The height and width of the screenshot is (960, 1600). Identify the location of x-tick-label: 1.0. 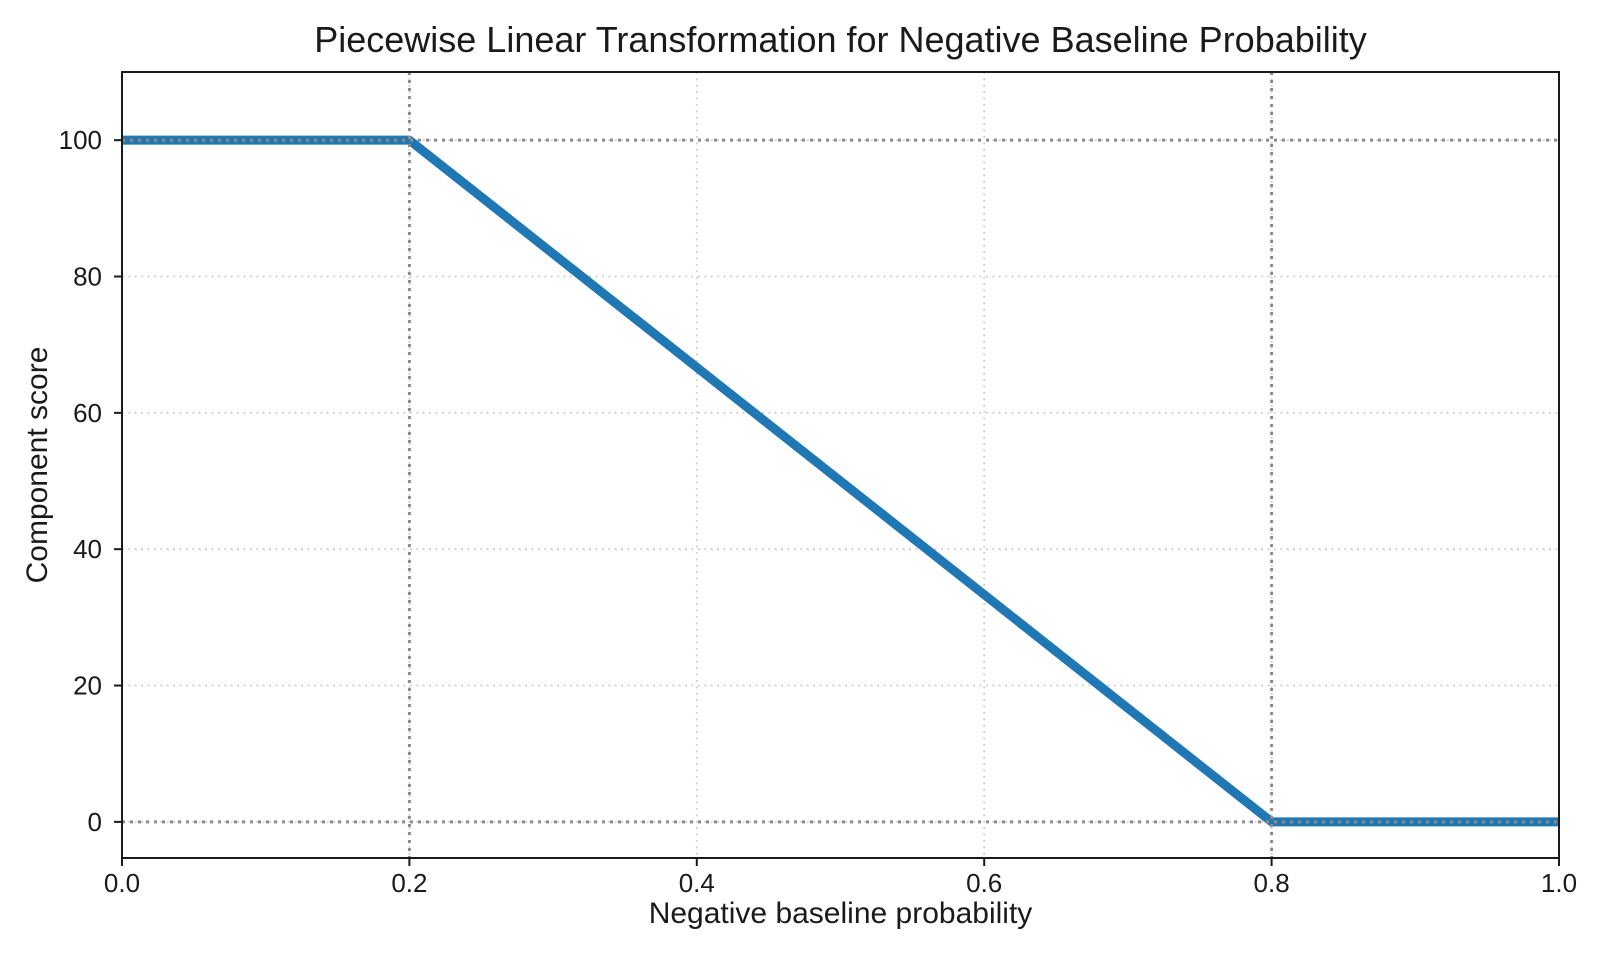
(1559, 883).